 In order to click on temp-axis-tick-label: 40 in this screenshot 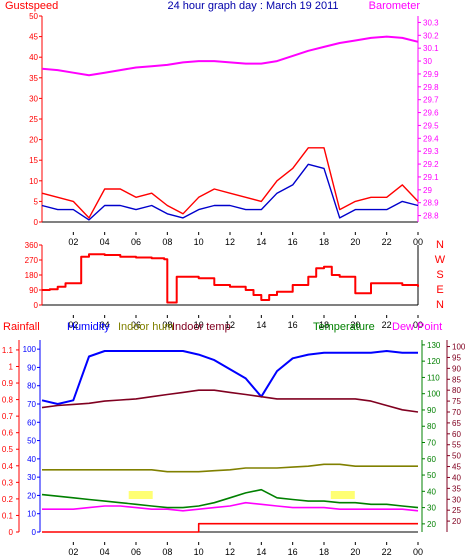, I will do `click(431, 491)`.